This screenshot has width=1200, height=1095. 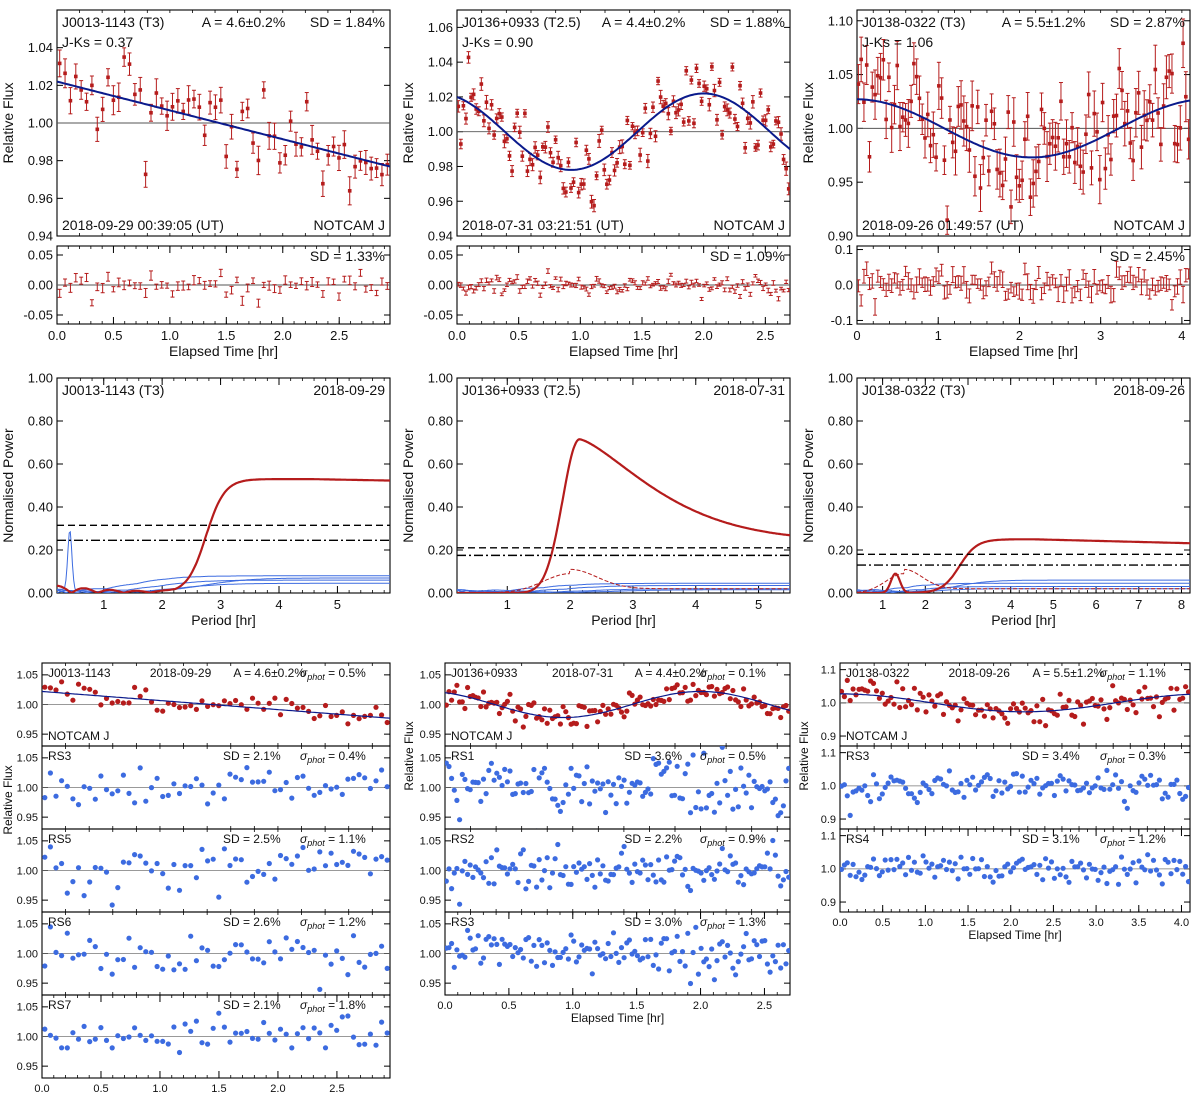 What do you see at coordinates (653, 922) in the screenshot?
I see `sd-label: SD = 3.0%` at bounding box center [653, 922].